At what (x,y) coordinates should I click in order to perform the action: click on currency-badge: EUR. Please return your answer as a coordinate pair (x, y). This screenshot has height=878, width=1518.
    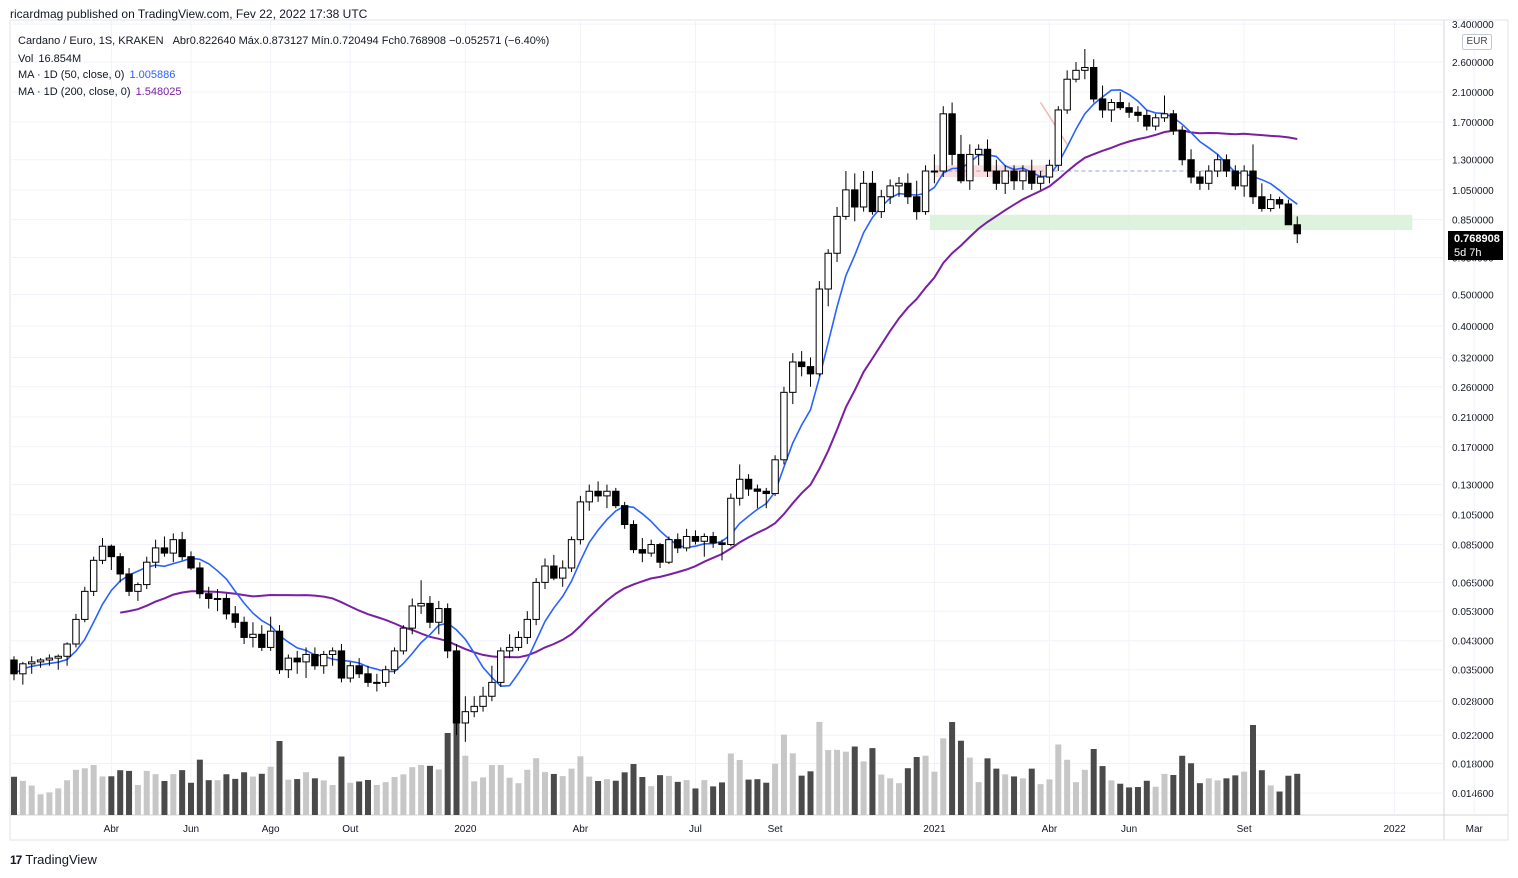
    Looking at the image, I should click on (1477, 42).